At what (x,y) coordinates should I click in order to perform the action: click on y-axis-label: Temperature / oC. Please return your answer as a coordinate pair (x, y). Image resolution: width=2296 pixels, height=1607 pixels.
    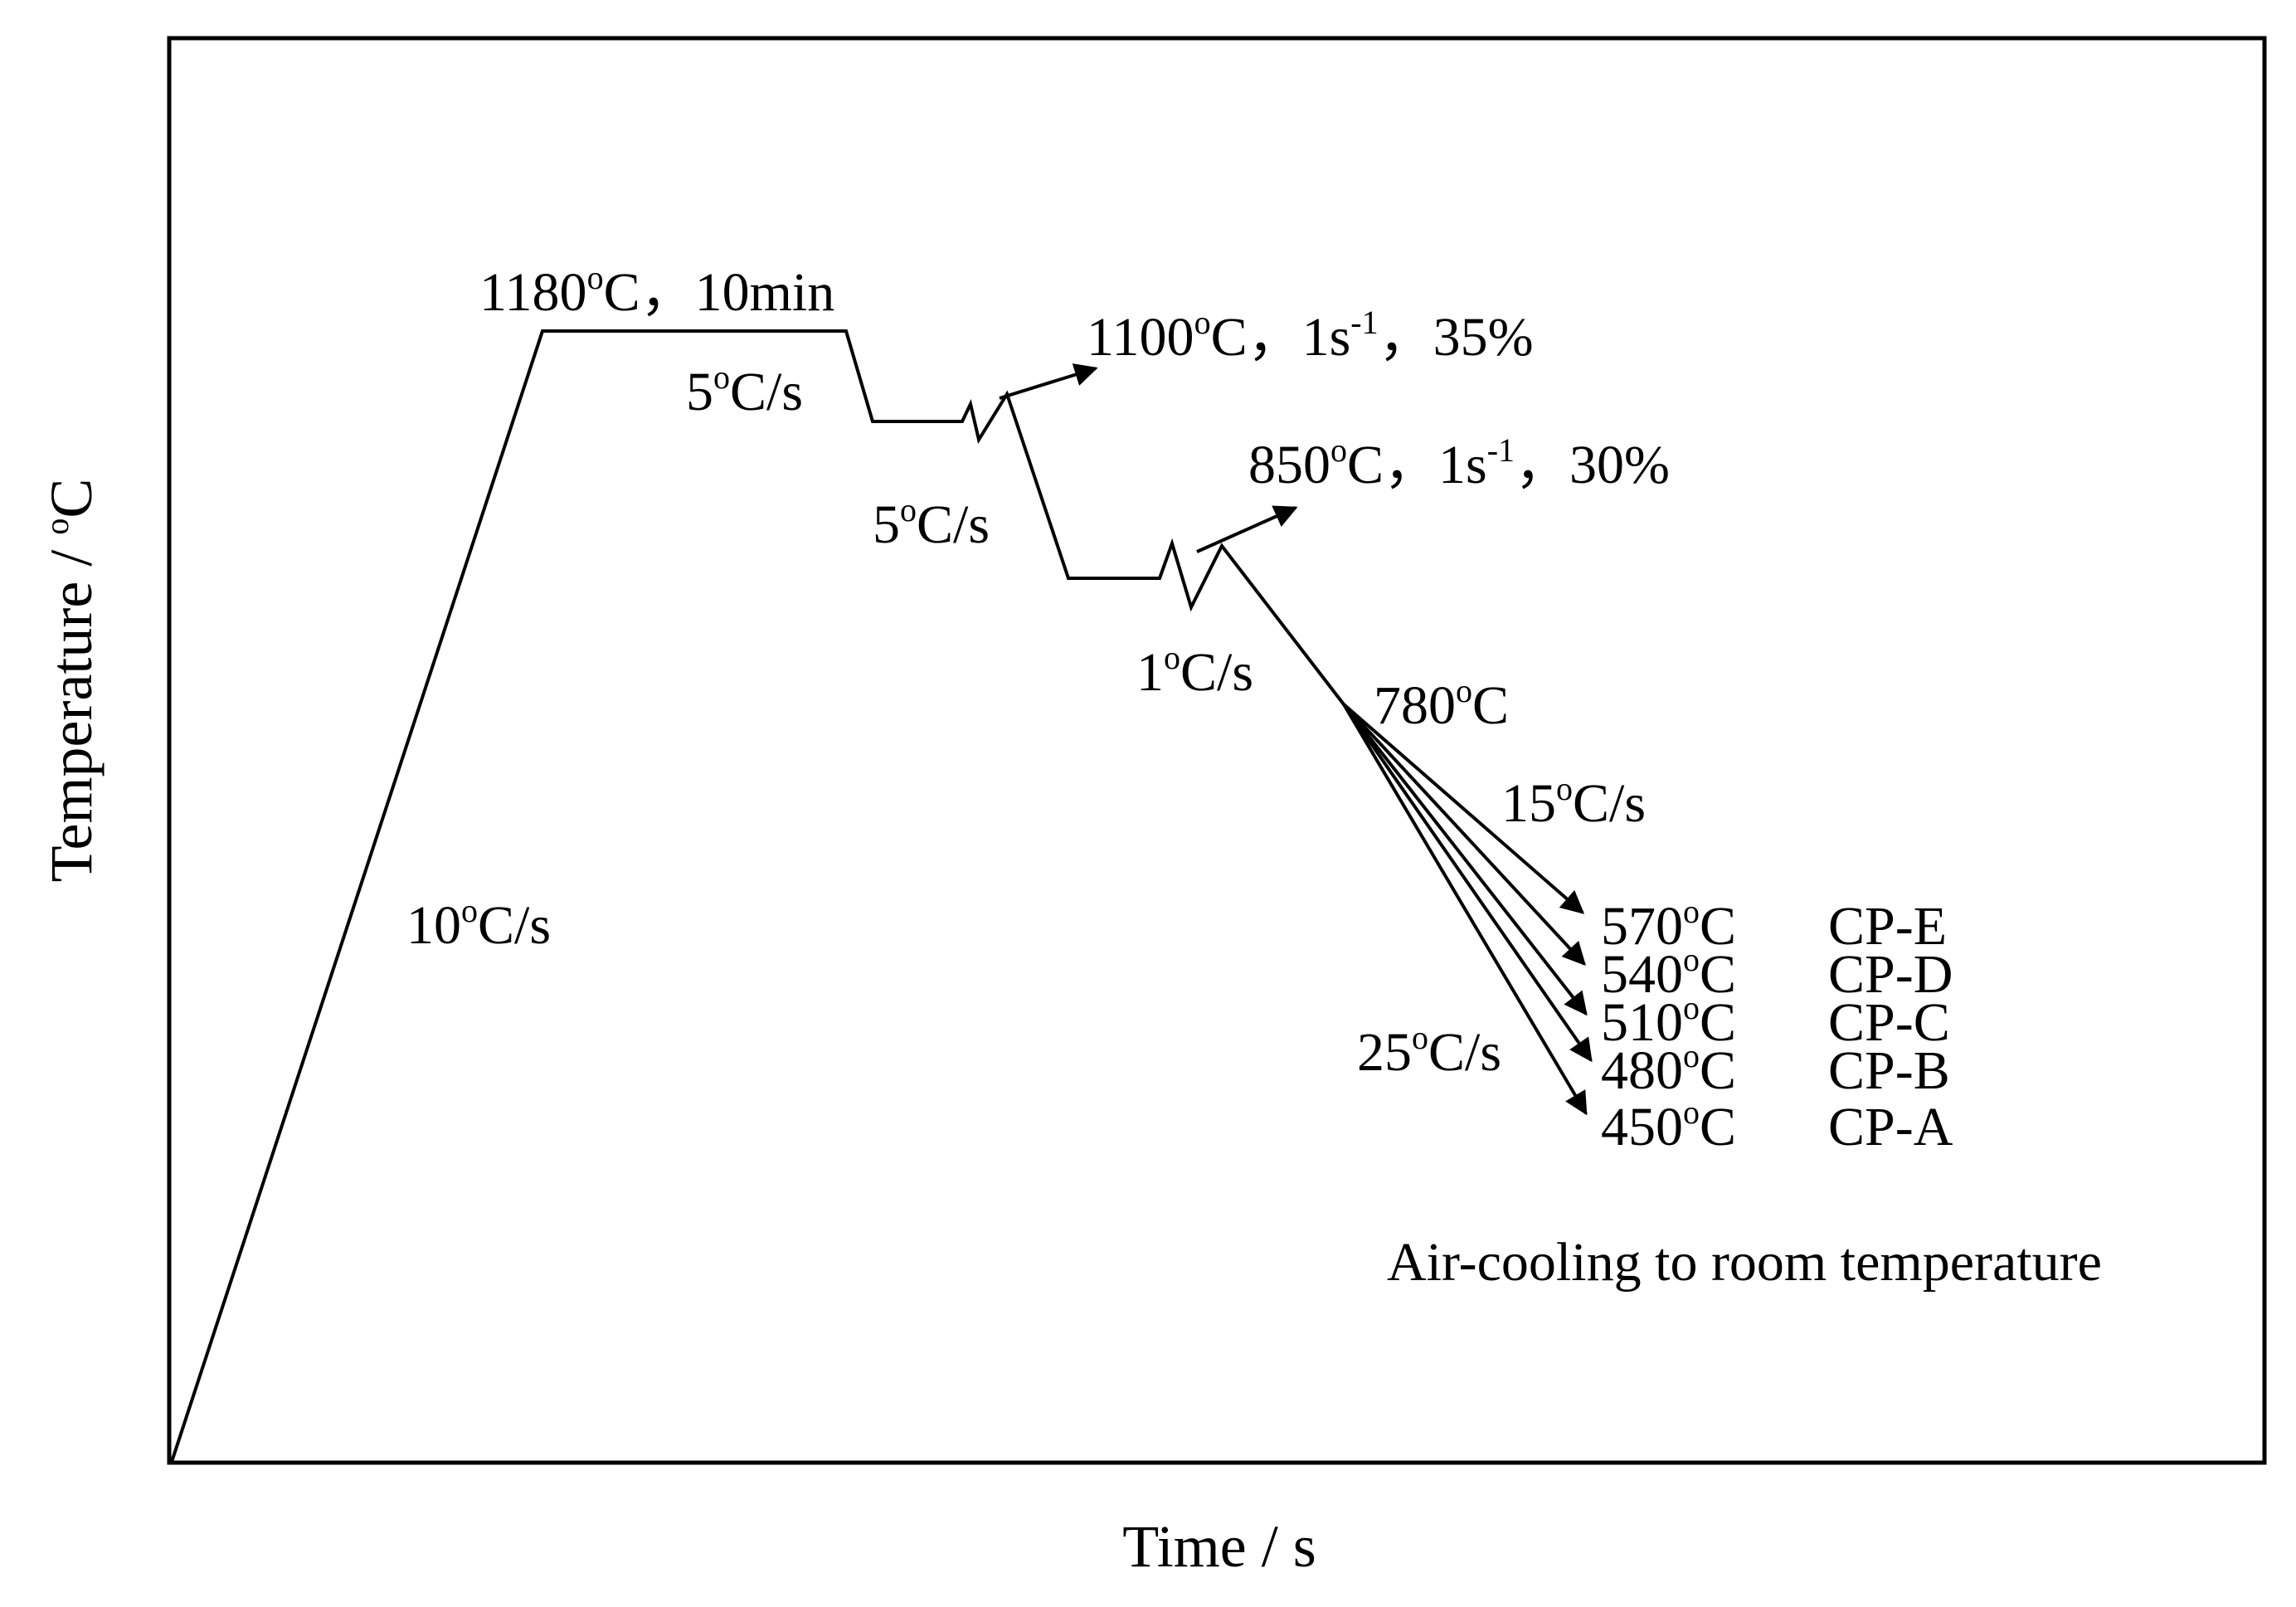
    Looking at the image, I should click on (71, 681).